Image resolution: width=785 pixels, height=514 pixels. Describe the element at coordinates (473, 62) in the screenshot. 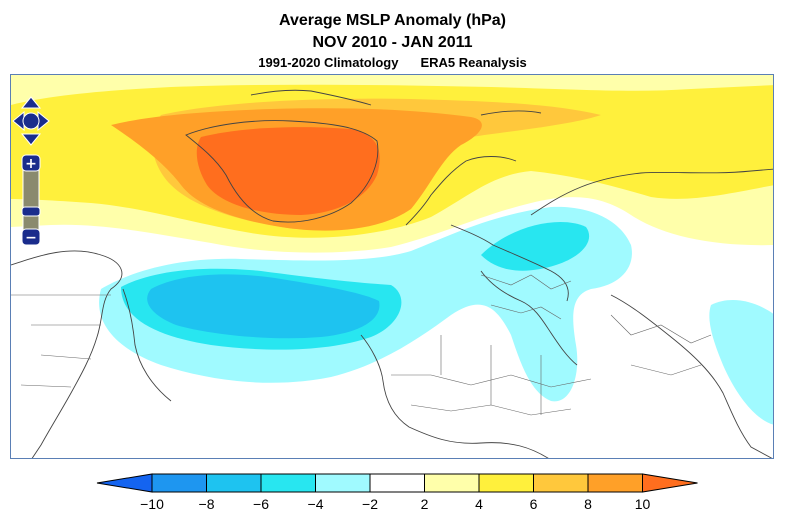

I see `source-label: ERA5 Reanalysis` at that location.